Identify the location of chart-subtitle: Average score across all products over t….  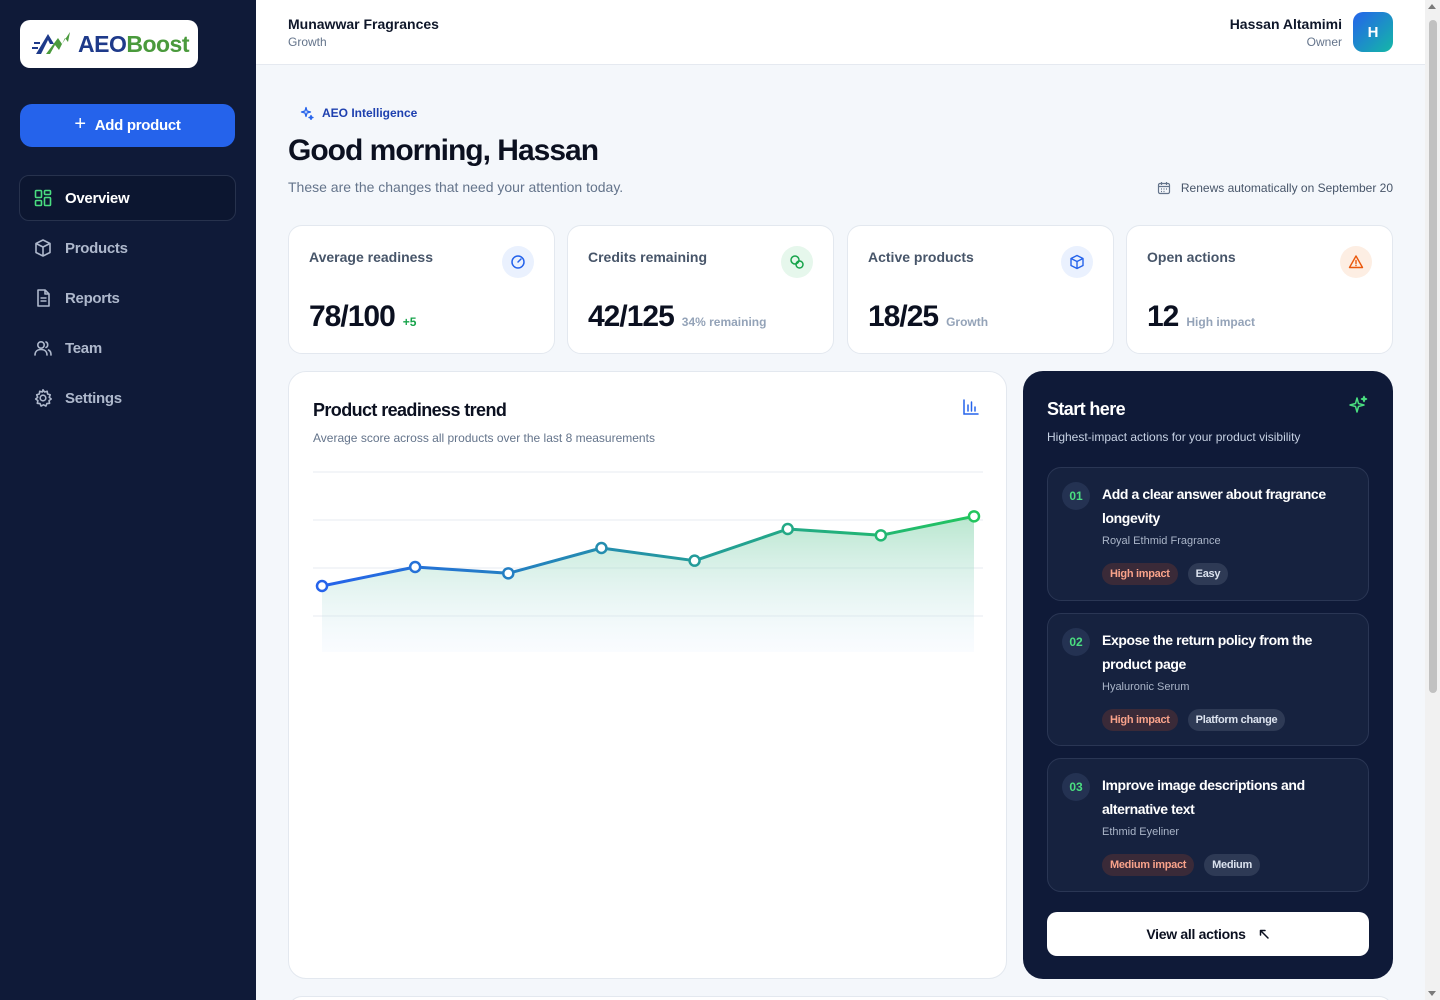
(484, 438).